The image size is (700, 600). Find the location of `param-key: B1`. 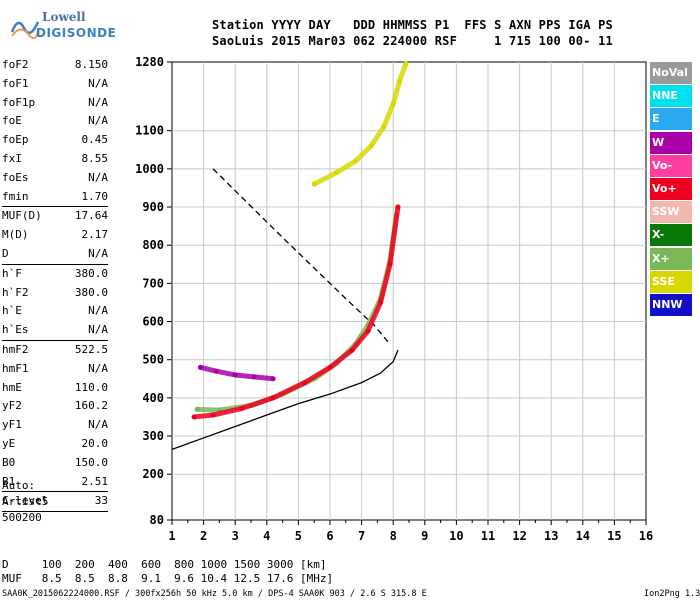

param-key: B1 is located at coordinates (9, 481).